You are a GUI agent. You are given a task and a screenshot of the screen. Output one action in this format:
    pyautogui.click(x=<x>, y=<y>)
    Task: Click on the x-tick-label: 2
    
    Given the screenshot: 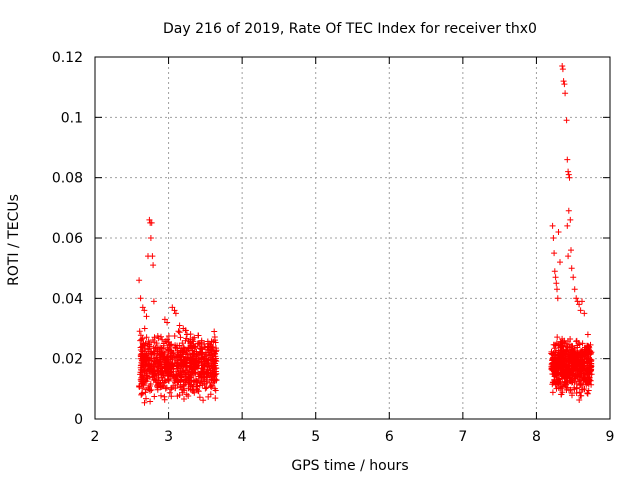 What is the action you would take?
    pyautogui.click(x=95, y=437)
    